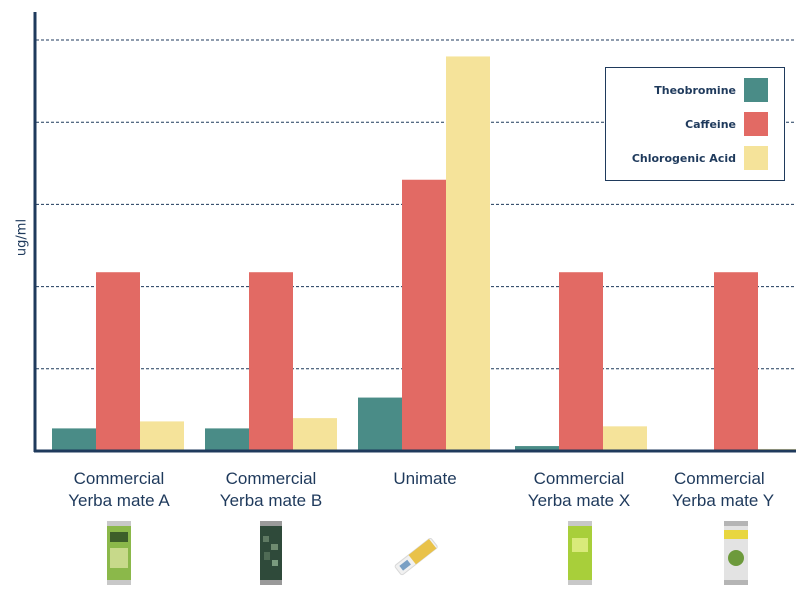 This screenshot has height=590, width=796. I want to click on legend: Theobromine Caffeine Chlorogenic Acid, so click(695, 124).